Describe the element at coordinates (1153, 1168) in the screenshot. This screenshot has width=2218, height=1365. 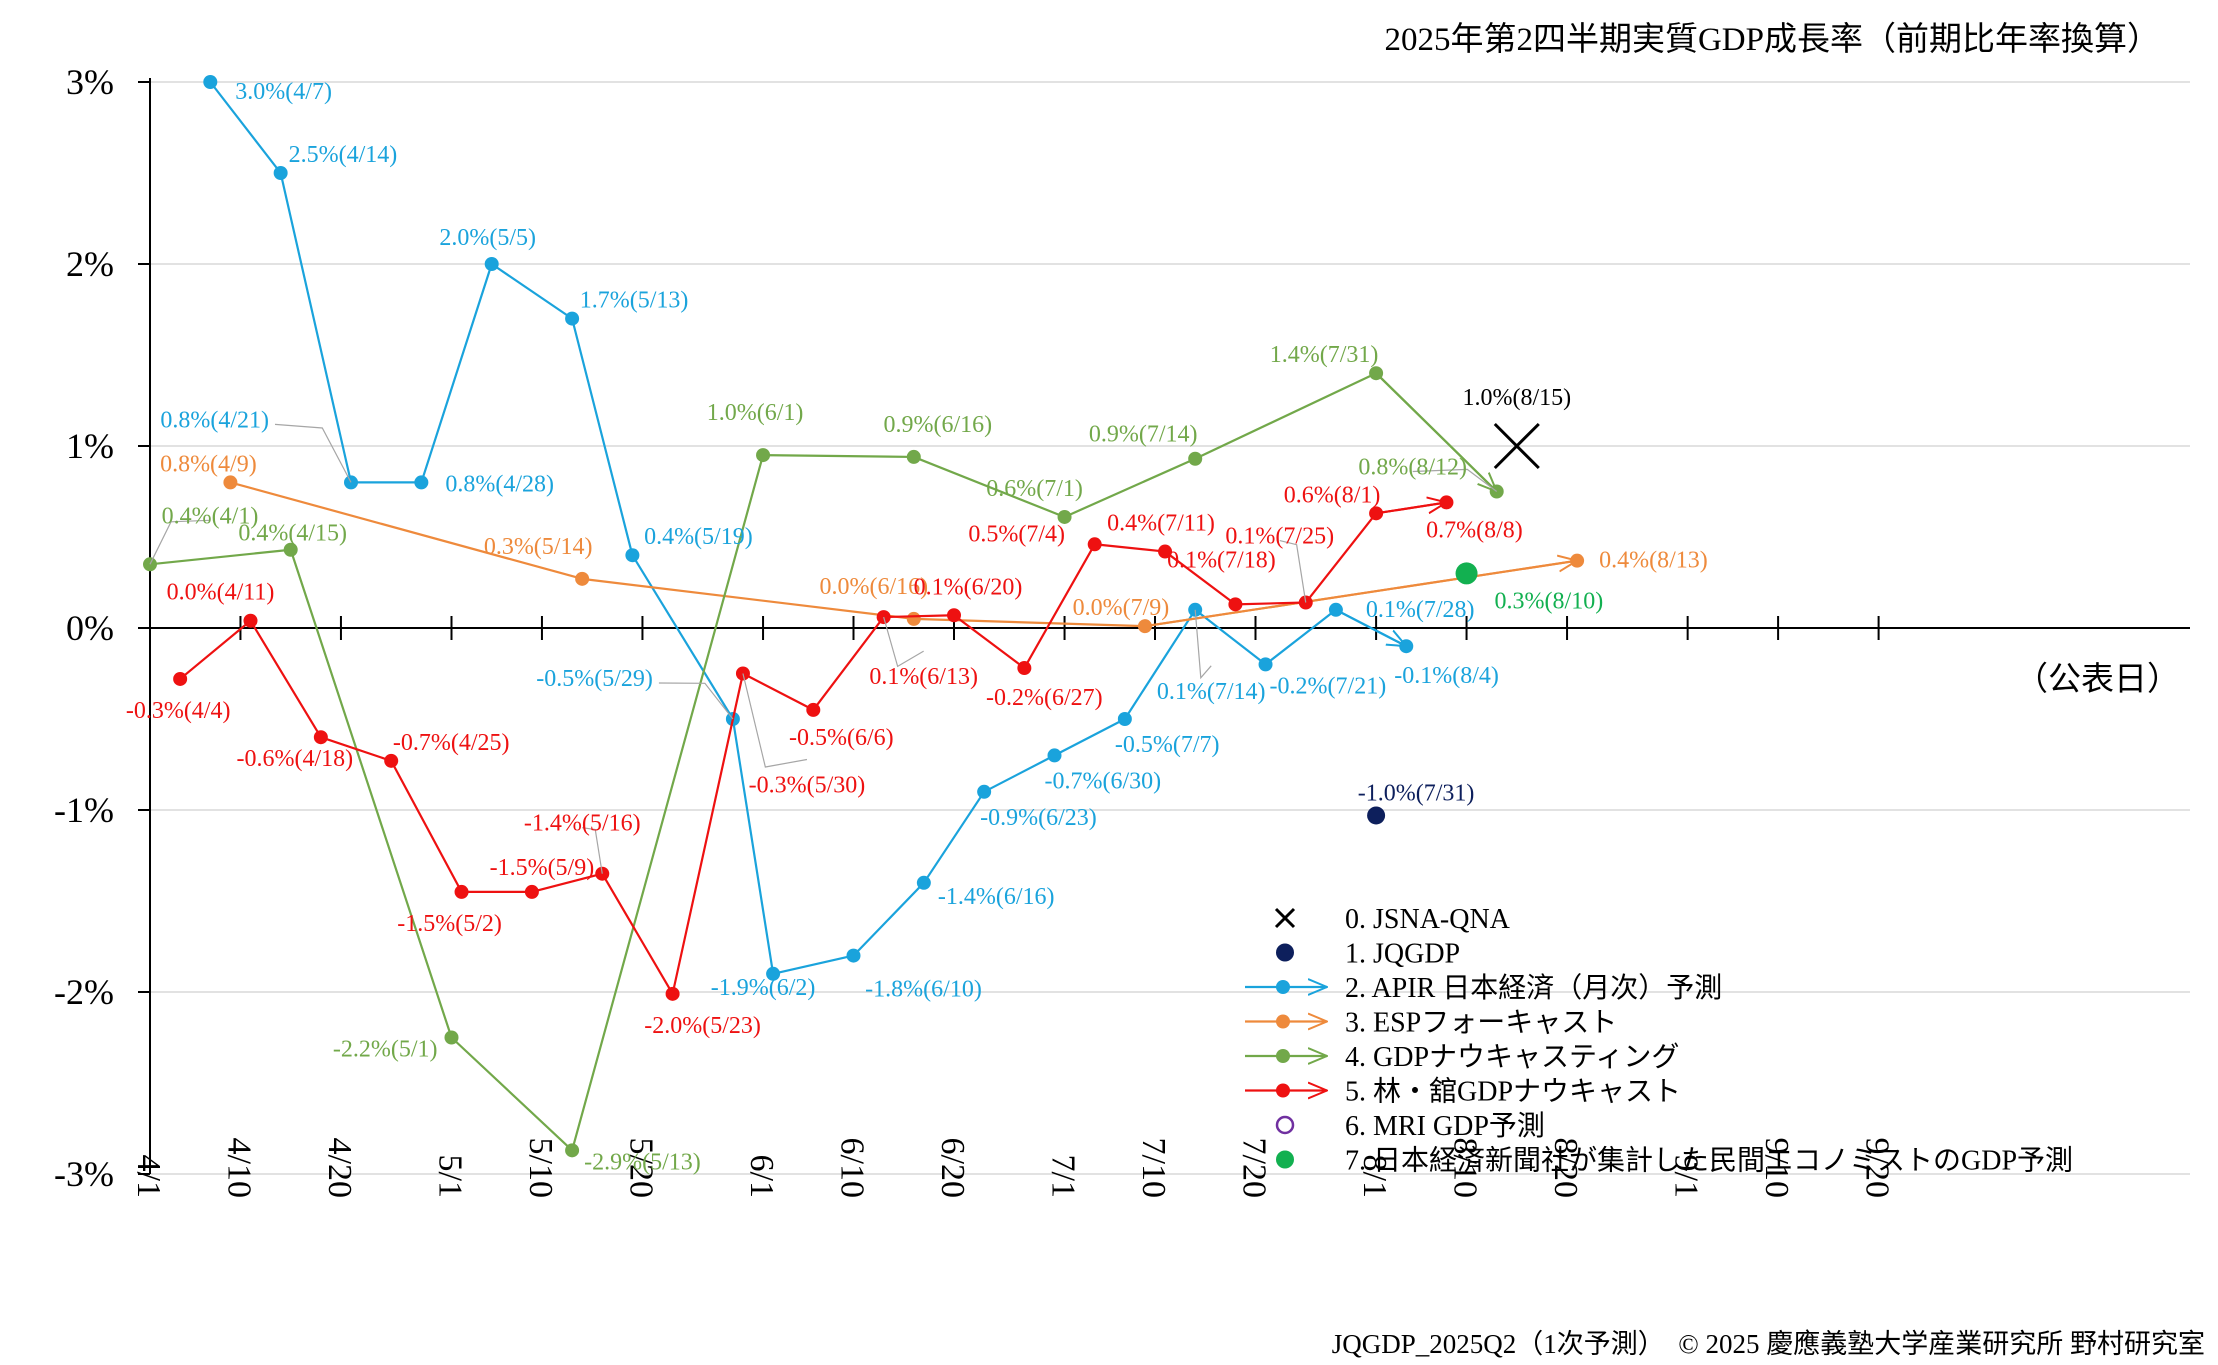
I see `x-tick-label: 7/10` at that location.